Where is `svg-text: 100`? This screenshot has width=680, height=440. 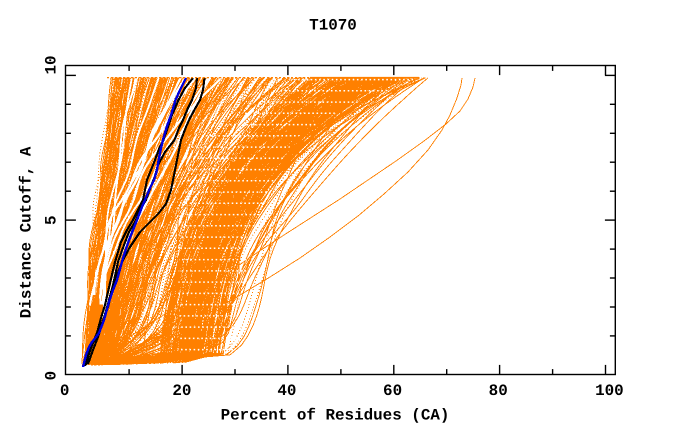
svg-text: 100 is located at coordinates (609, 391).